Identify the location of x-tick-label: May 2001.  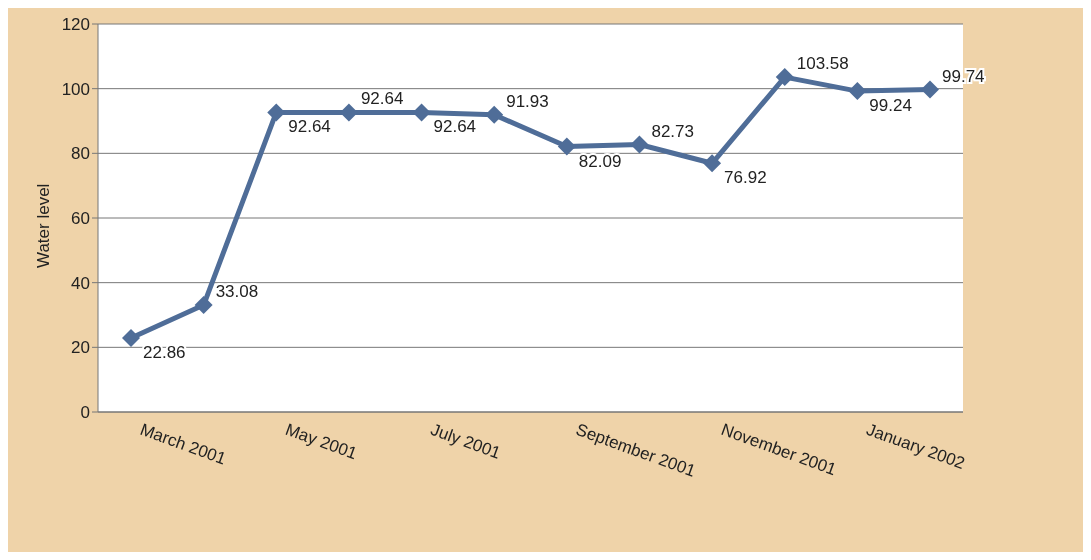
(321, 441).